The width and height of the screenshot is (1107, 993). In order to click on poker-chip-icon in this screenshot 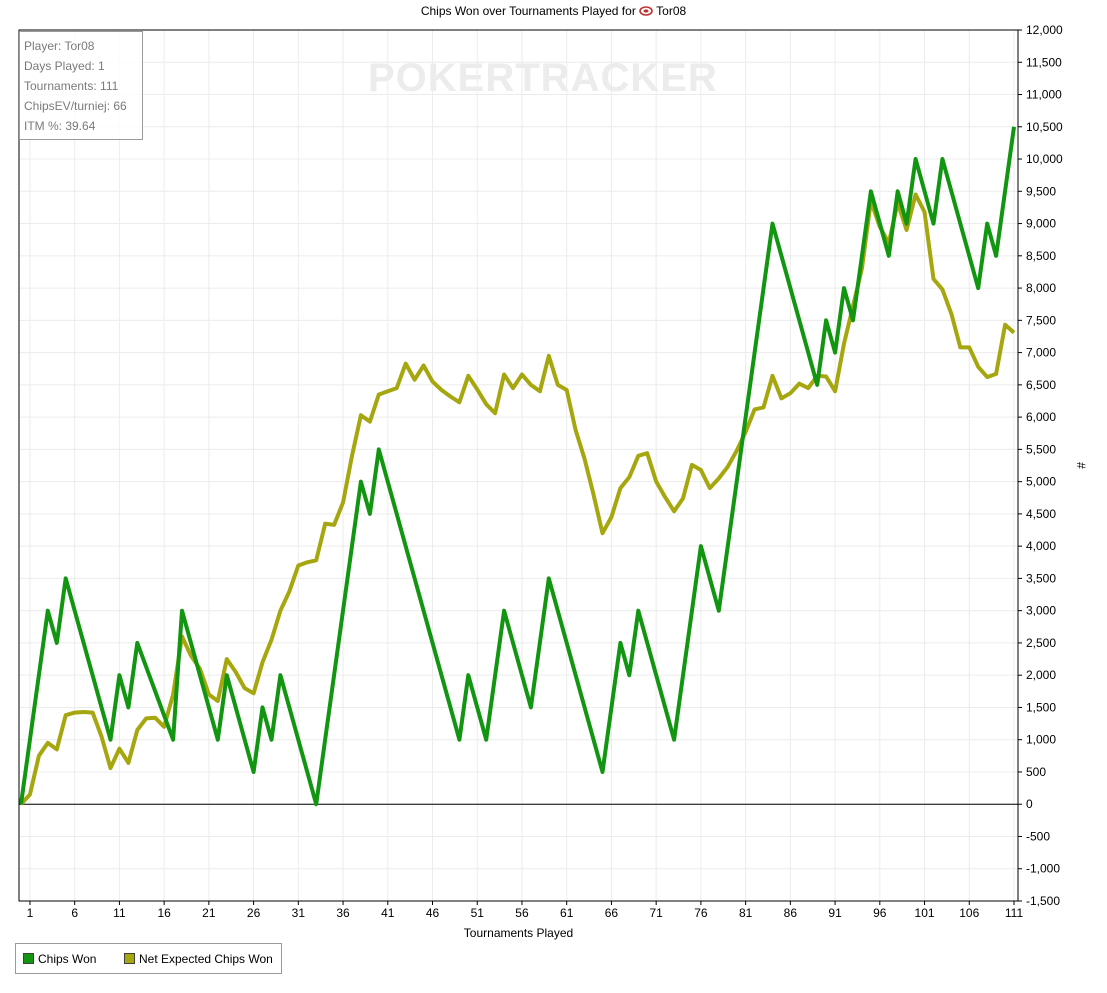, I will do `click(646, 11)`.